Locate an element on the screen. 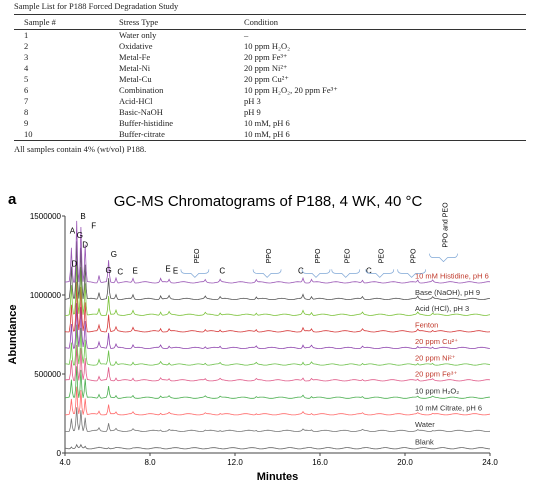 The height and width of the screenshot is (483, 538). table-row: 2 Oxidative 10 ppm H₂O₂ is located at coordinates (270, 46).